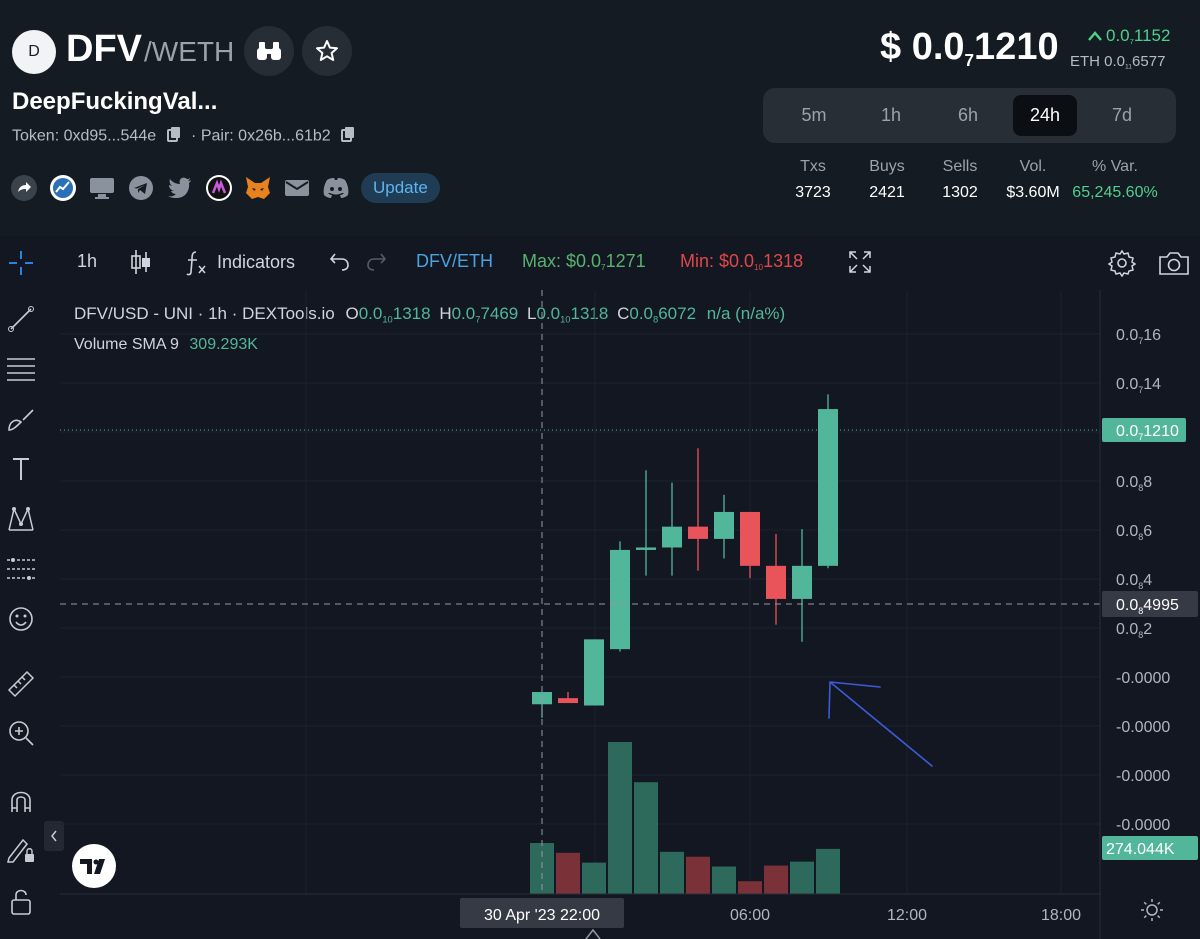 Image resolution: width=1200 pixels, height=939 pixels. Describe the element at coordinates (907, 915) in the screenshot. I see `time-tick-label: 12:00` at that location.